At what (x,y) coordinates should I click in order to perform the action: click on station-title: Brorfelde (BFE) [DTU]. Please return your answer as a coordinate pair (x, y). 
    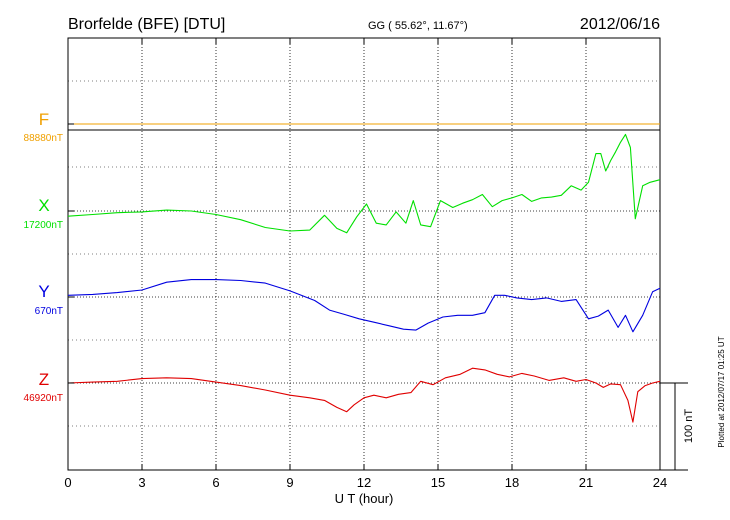
    Looking at the image, I should click on (146, 24).